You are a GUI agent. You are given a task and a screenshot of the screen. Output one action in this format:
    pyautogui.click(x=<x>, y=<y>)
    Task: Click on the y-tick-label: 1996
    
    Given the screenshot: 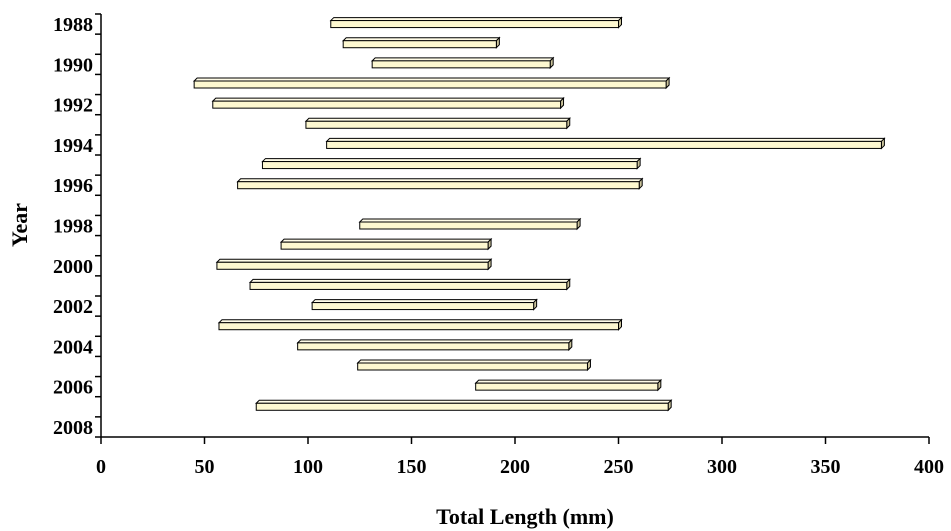 What is the action you would take?
    pyautogui.click(x=73, y=186)
    